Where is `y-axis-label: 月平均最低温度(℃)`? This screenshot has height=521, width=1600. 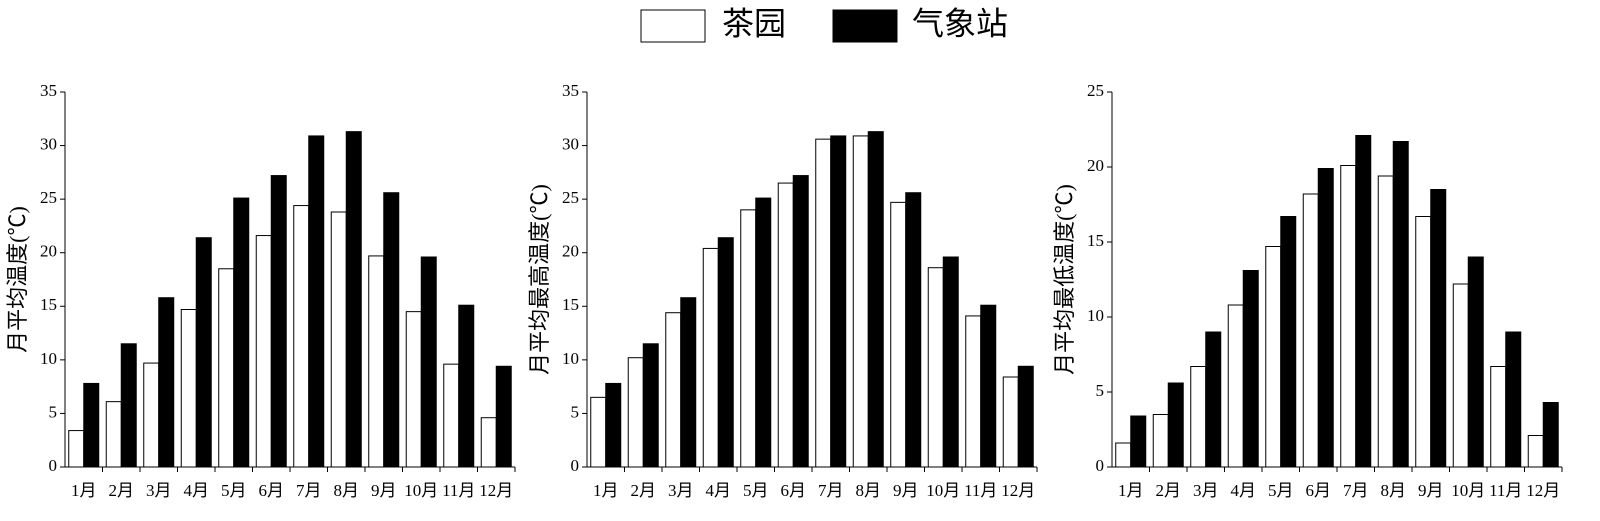 y-axis-label: 月平均最低温度(℃) is located at coordinates (1064, 279).